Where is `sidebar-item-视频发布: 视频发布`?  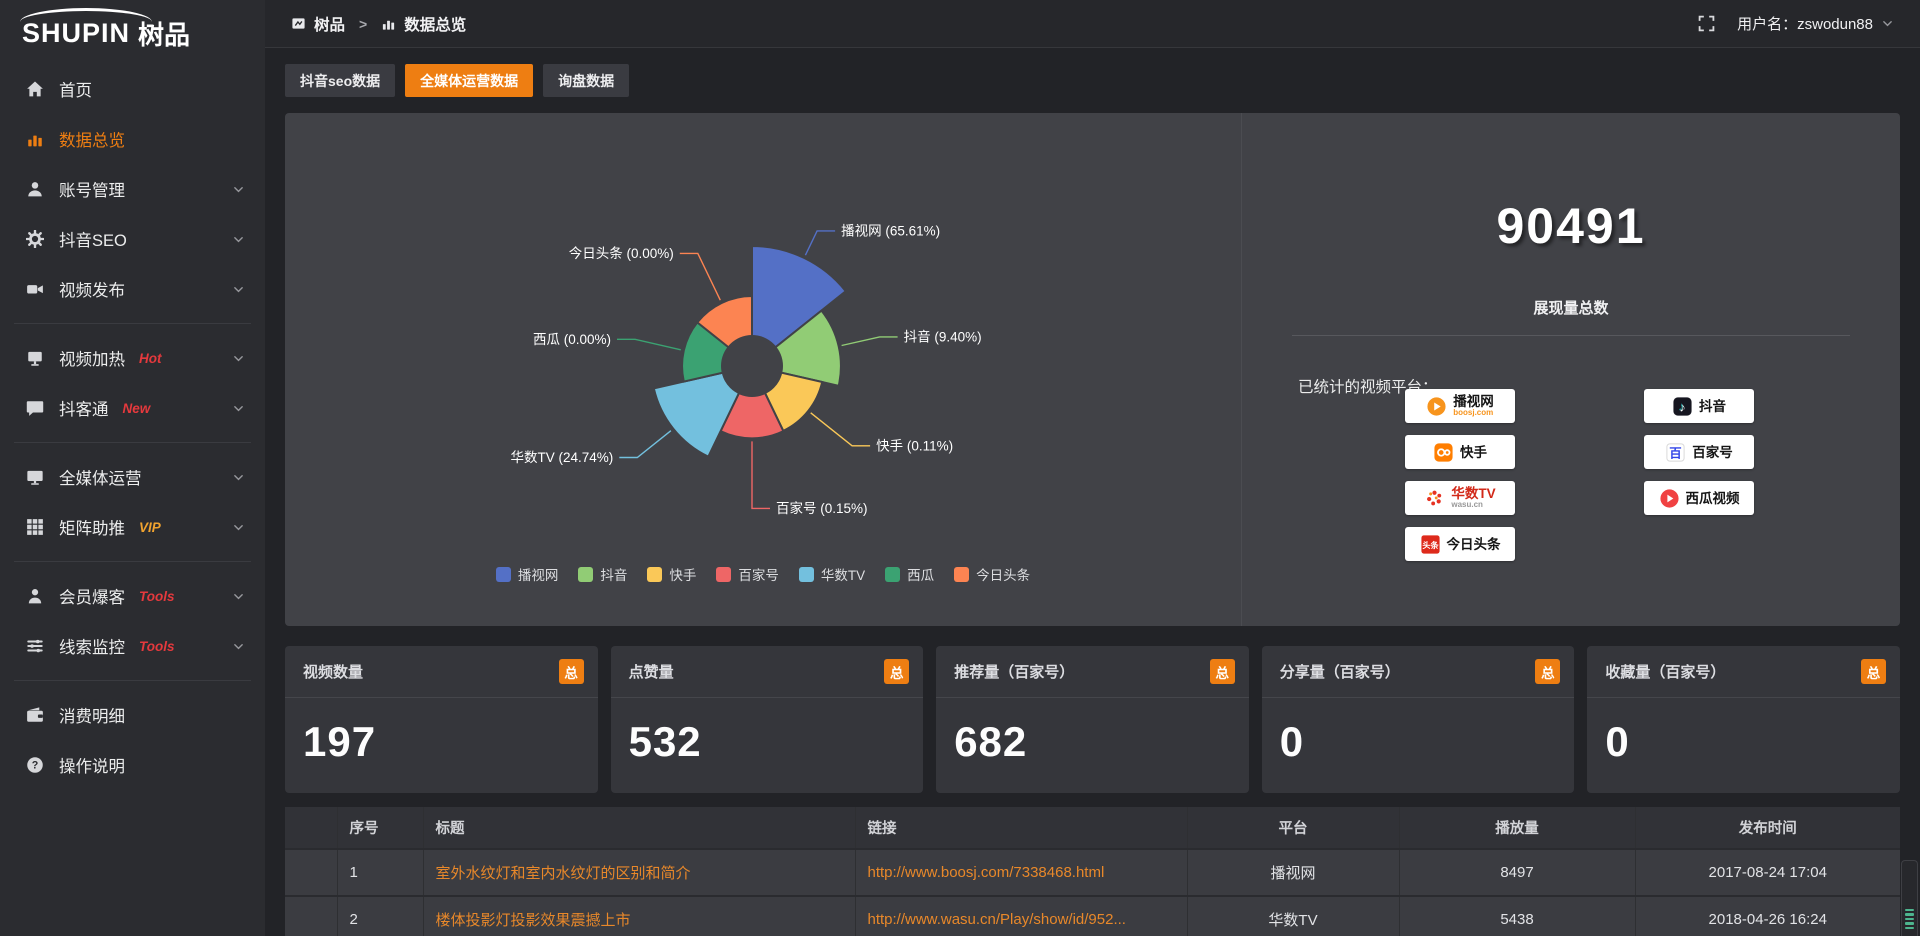 sidebar-item-视频发布: 视频发布 is located at coordinates (132, 289).